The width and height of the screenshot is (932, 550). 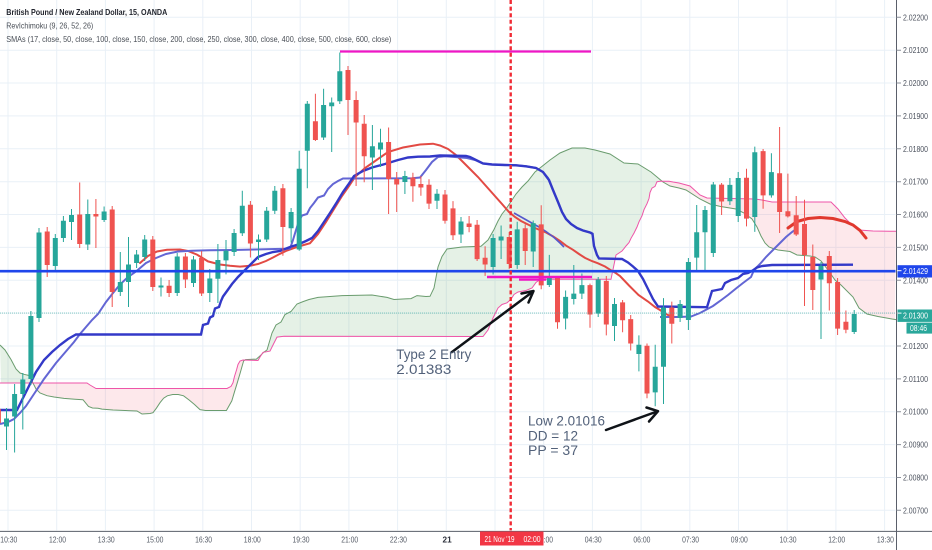 What do you see at coordinates (544, 540) in the screenshot?
I see `svg-text: 03:00` at bounding box center [544, 540].